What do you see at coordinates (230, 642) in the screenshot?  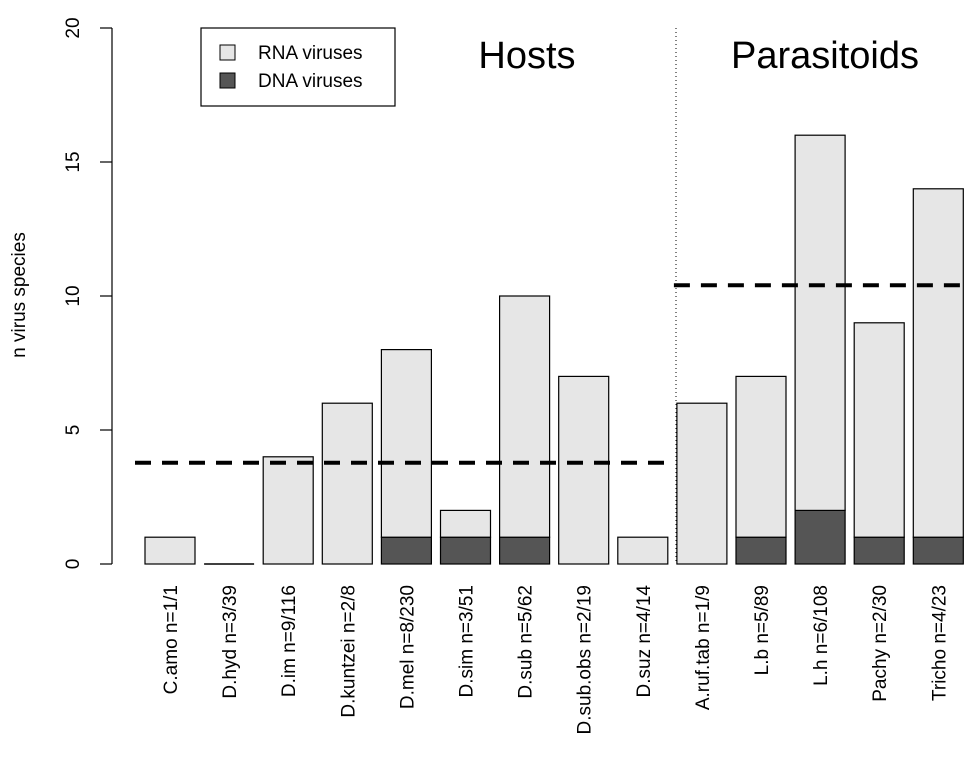 I see `category-label: D.hyd n=3/39` at bounding box center [230, 642].